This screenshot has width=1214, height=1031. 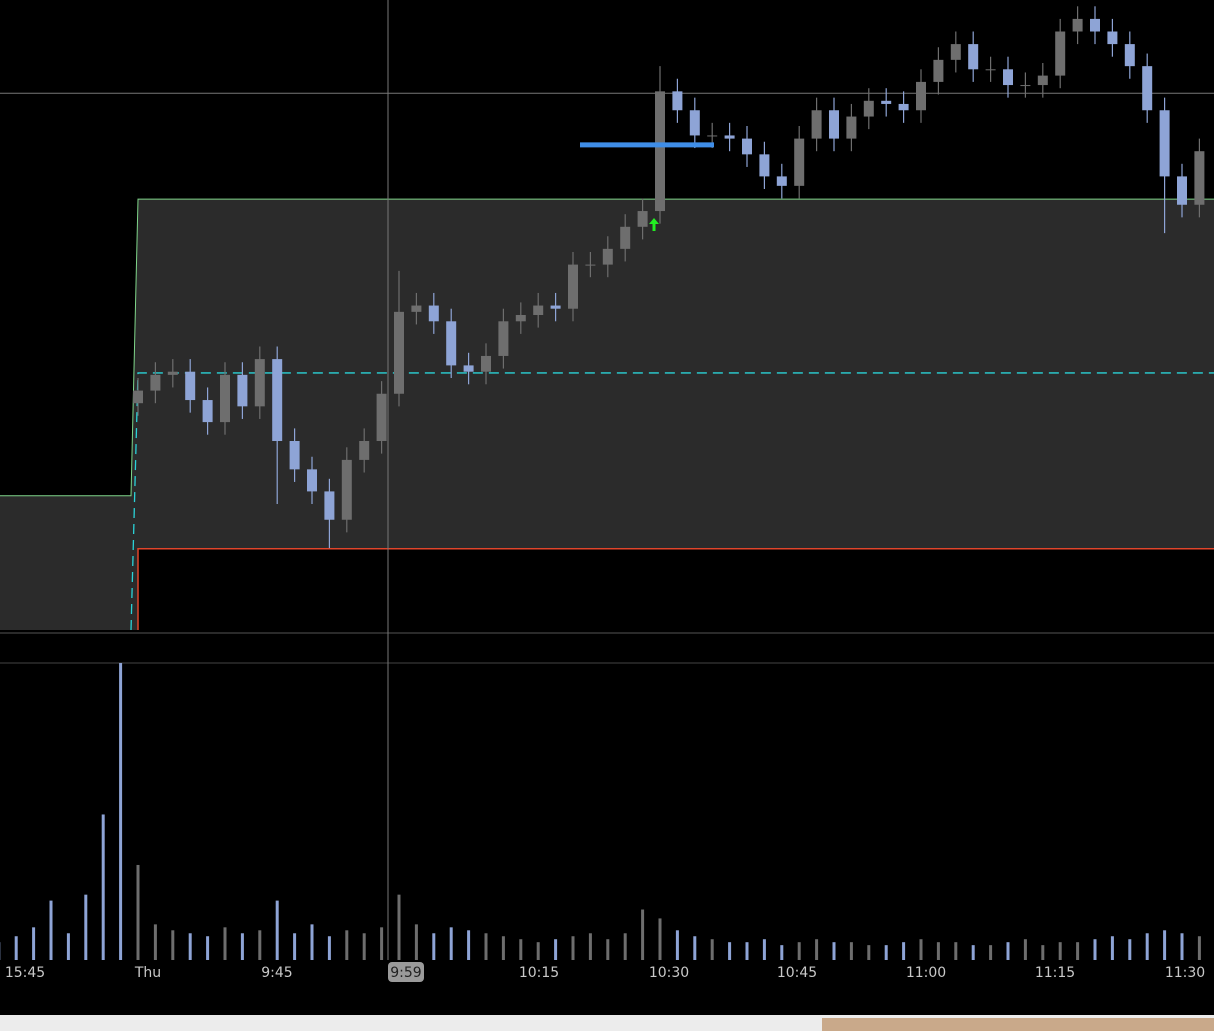 What do you see at coordinates (539, 973) in the screenshot?
I see `x-tick-label: 10:15` at bounding box center [539, 973].